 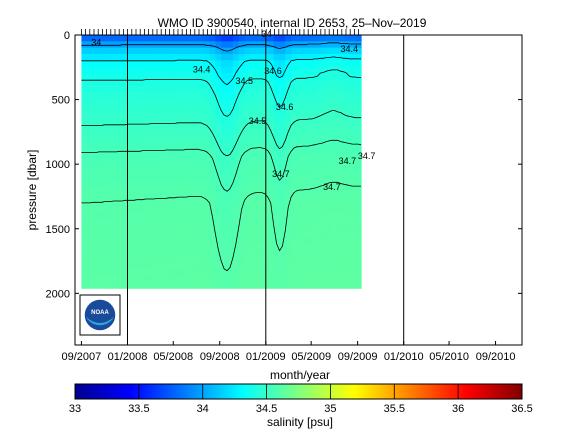 I want to click on y-tick-label: 0, so click(x=67, y=36).